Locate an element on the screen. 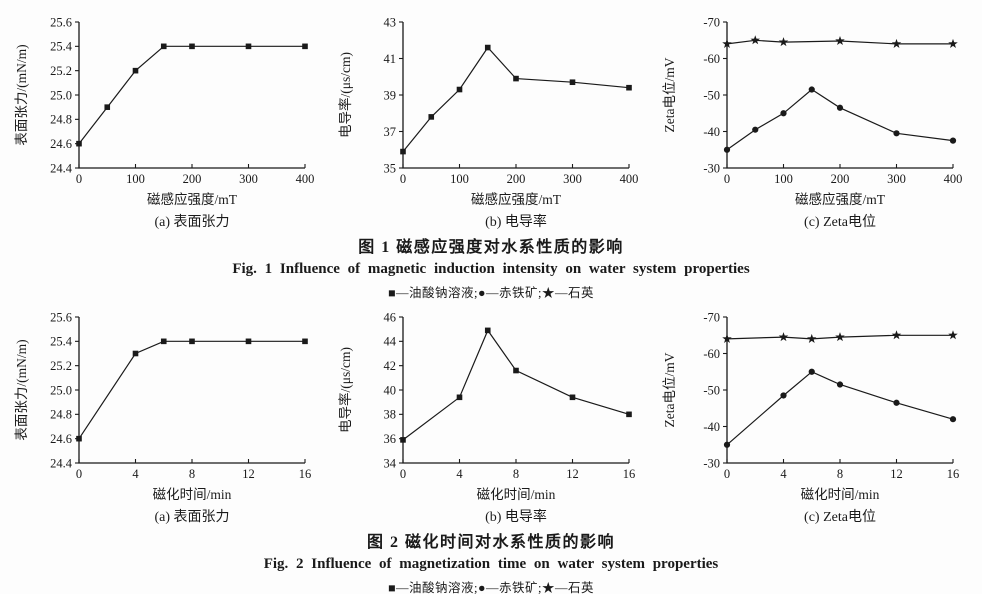  svg-text: 35 is located at coordinates (390, 168).